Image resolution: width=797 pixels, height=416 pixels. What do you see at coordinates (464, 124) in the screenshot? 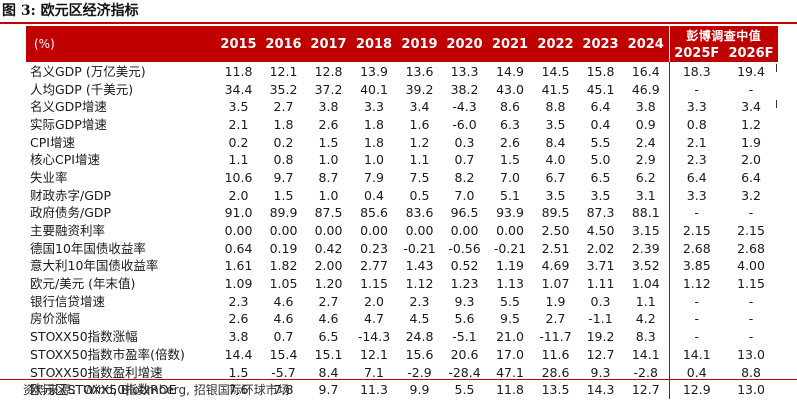
I see `value-cell: -6.0` at bounding box center [464, 124].